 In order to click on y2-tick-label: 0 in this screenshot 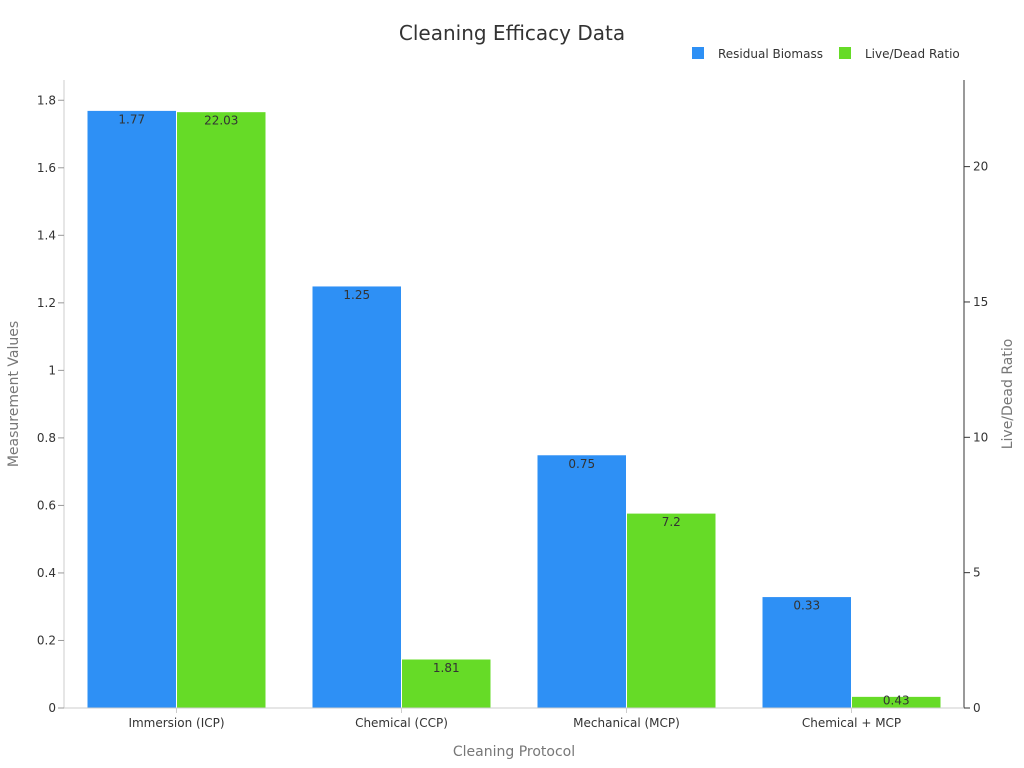, I will do `click(977, 708)`.